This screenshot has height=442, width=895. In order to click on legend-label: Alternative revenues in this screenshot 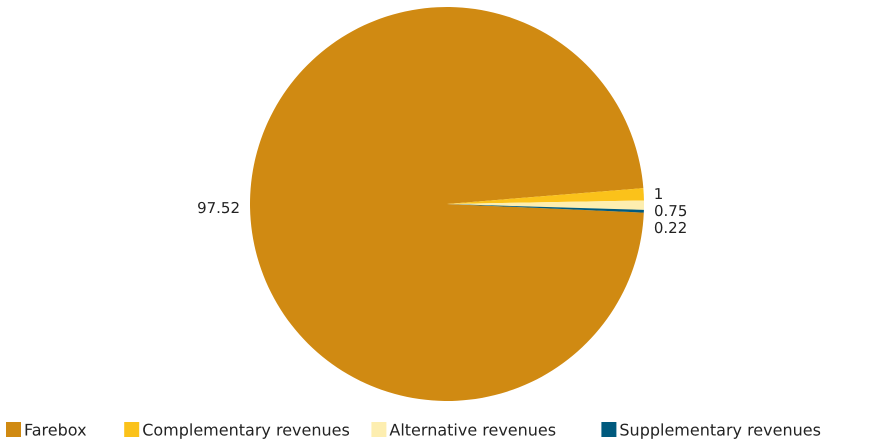, I will do `click(472, 430)`.